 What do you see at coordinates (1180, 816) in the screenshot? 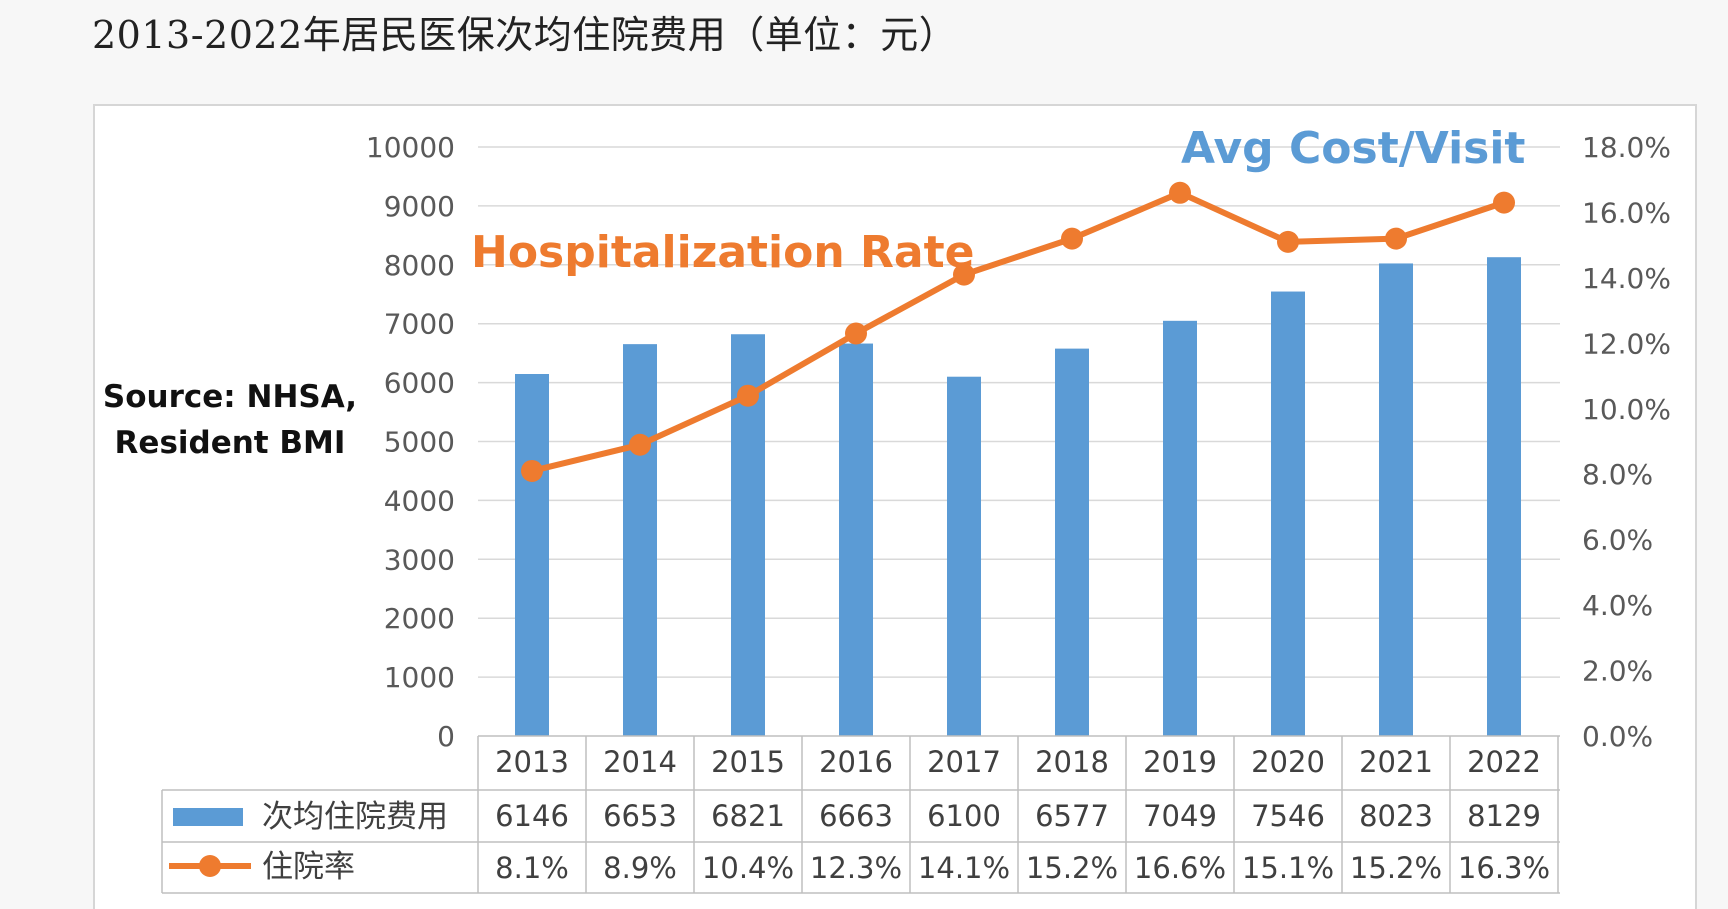
I see `bar-value-cell: 7049` at bounding box center [1180, 816].